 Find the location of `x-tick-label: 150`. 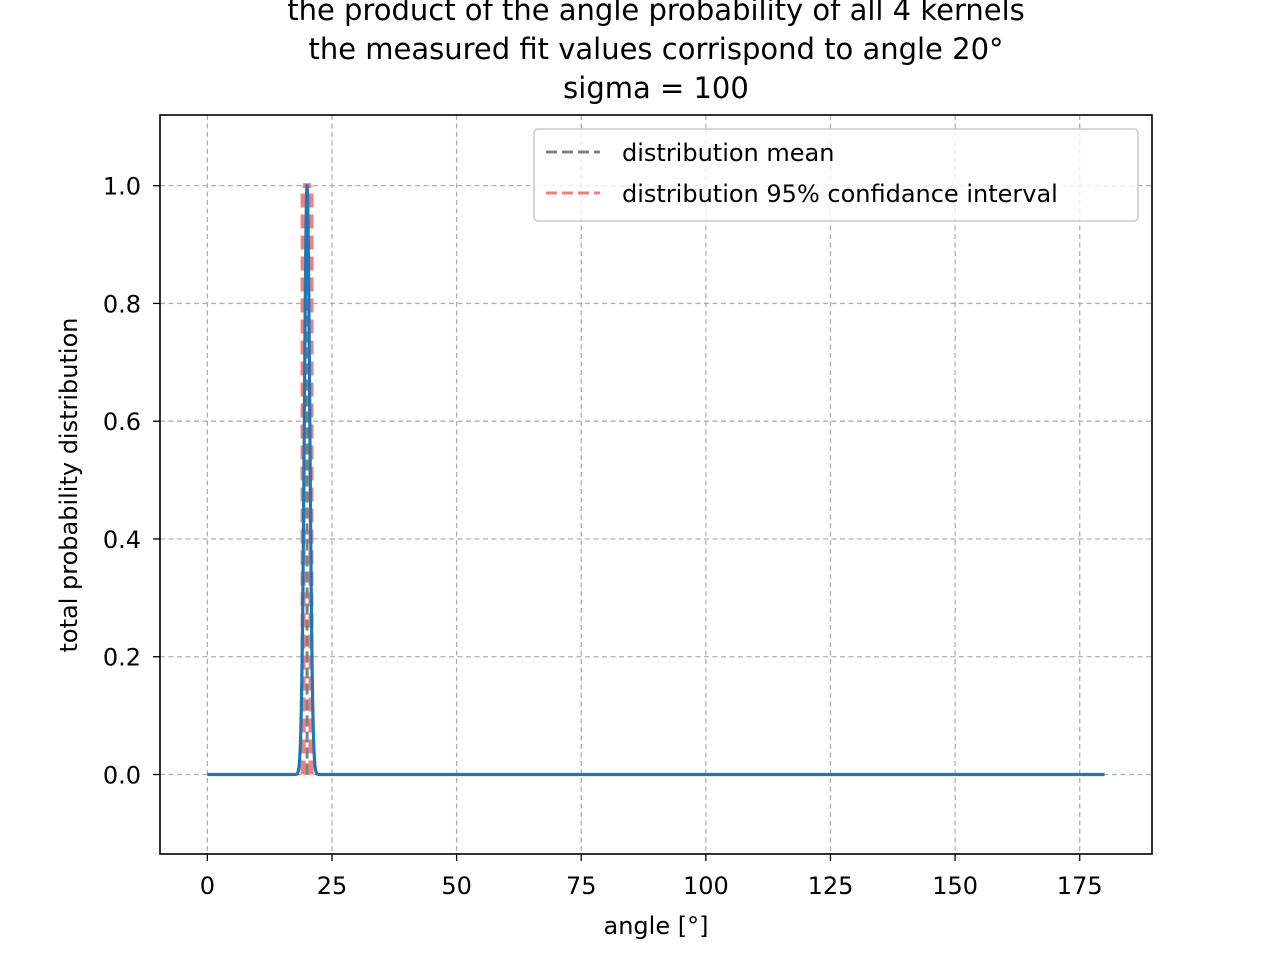

x-tick-label: 150 is located at coordinates (955, 886).